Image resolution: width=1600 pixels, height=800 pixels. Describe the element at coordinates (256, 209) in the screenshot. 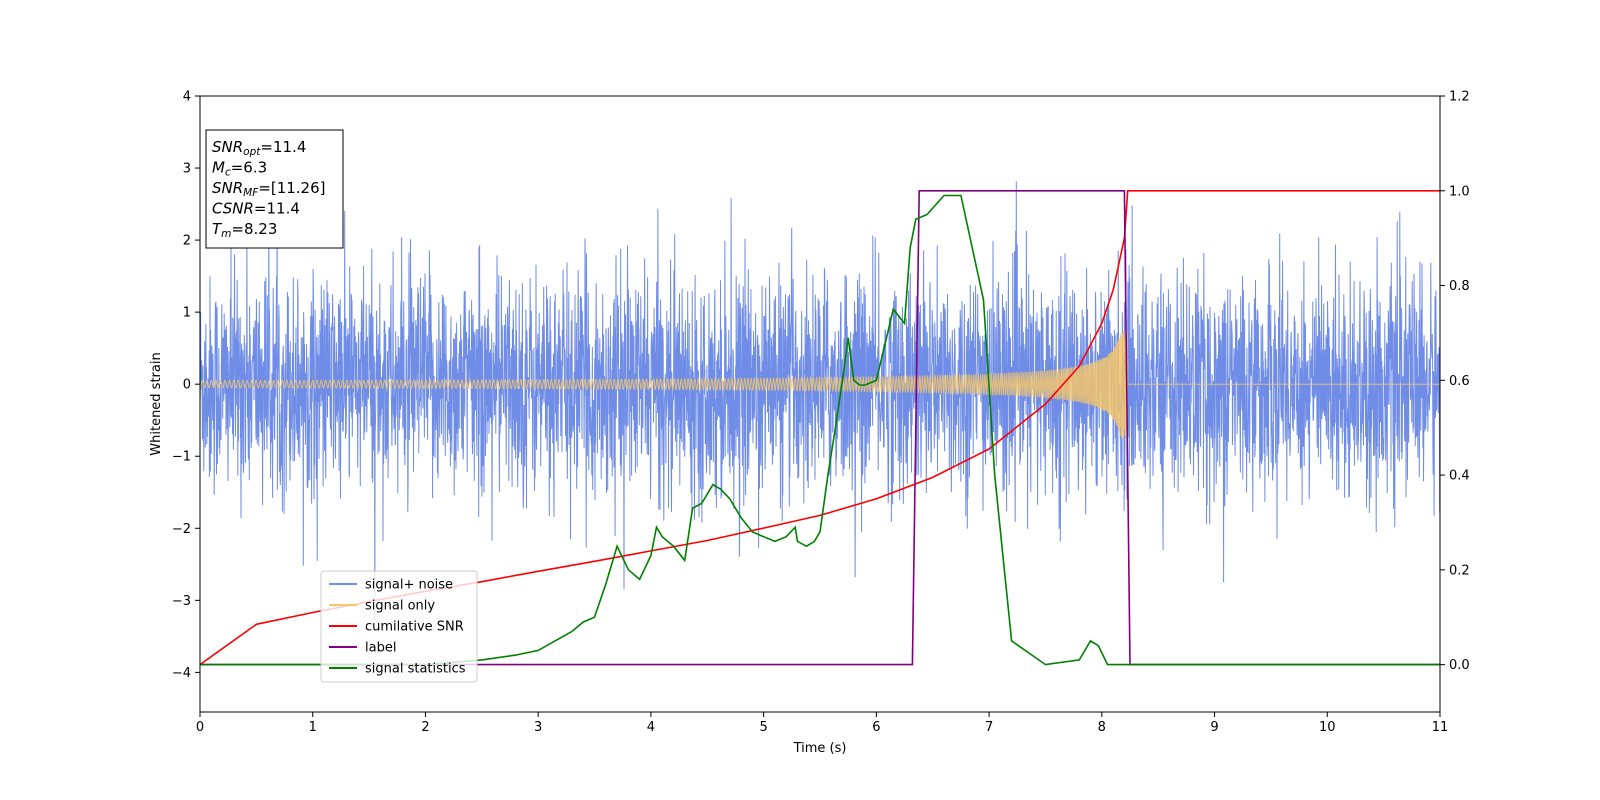

I see `info-line: CSNR=11.4` at that location.